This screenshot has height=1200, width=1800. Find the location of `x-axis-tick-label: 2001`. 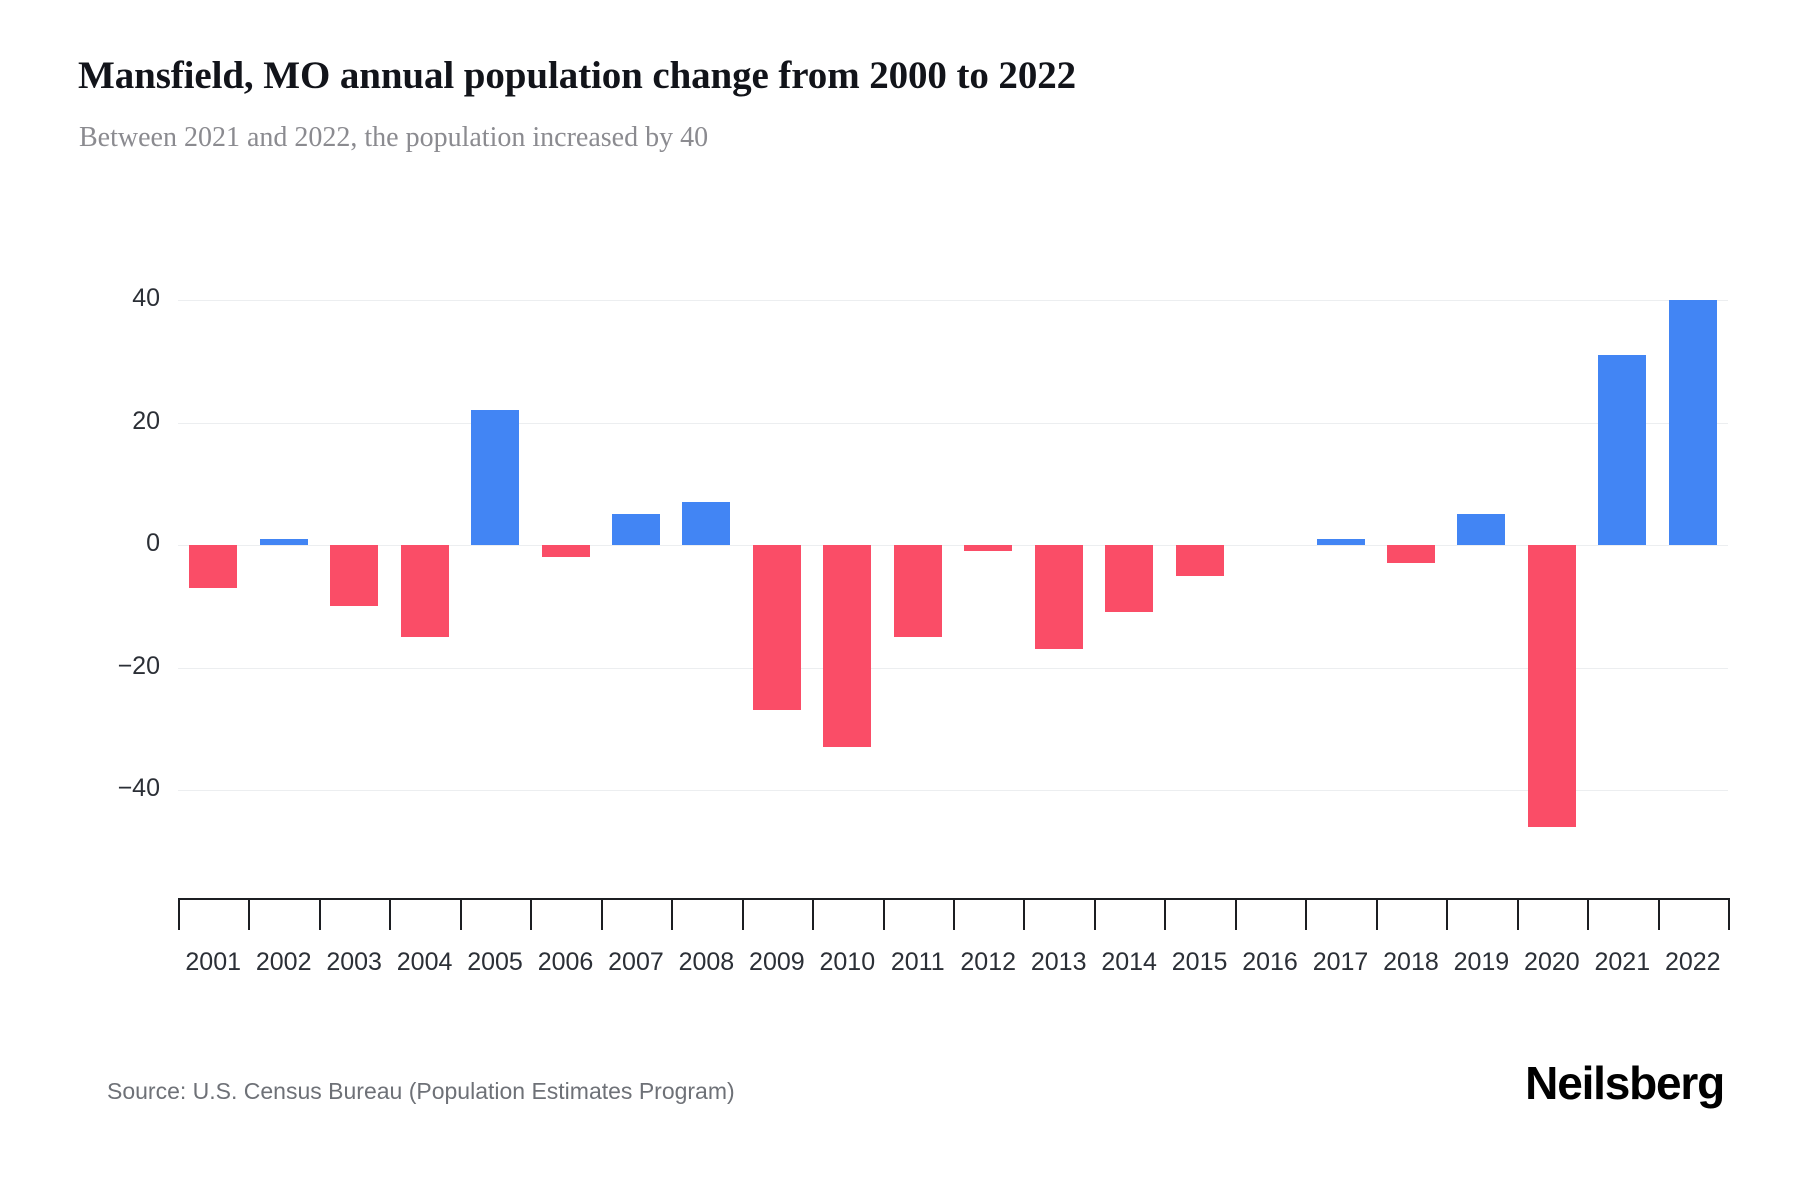

x-axis-tick-label: 2001 is located at coordinates (213, 962).